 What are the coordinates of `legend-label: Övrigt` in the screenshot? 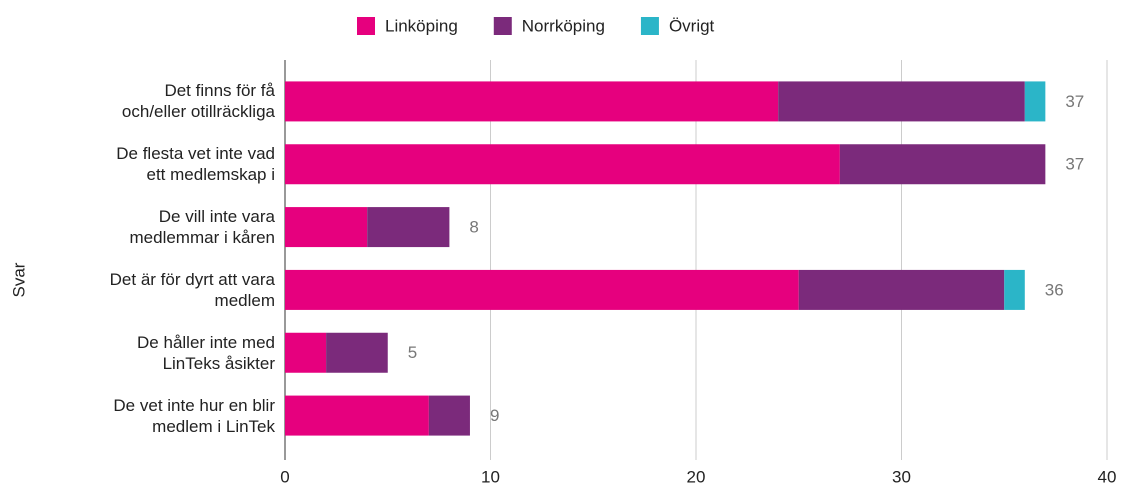 It's located at (692, 25).